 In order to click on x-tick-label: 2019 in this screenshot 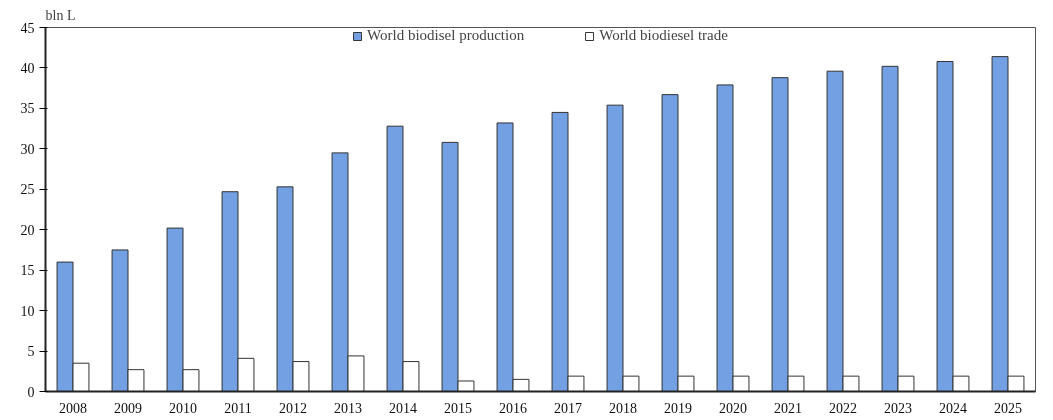, I will do `click(678, 408)`.